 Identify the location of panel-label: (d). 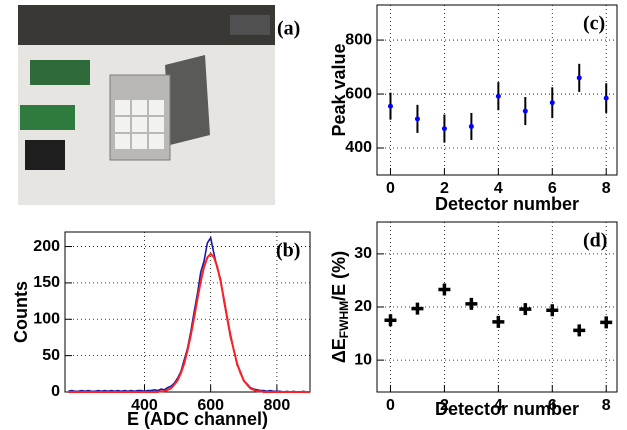
(595, 241).